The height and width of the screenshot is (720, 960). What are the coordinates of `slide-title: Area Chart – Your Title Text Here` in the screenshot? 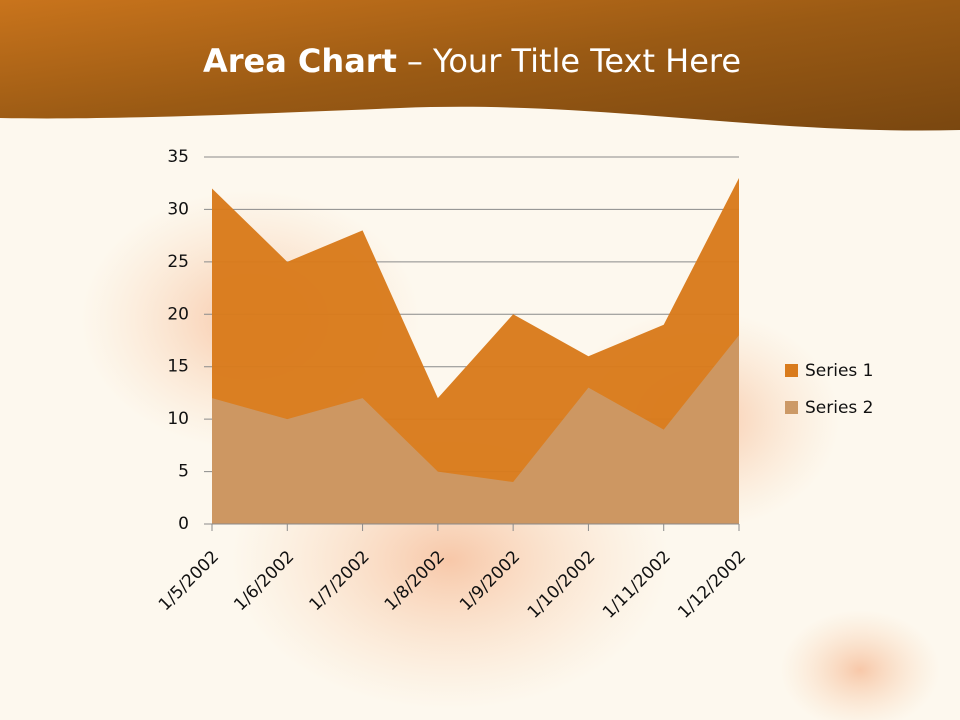 It's located at (472, 61).